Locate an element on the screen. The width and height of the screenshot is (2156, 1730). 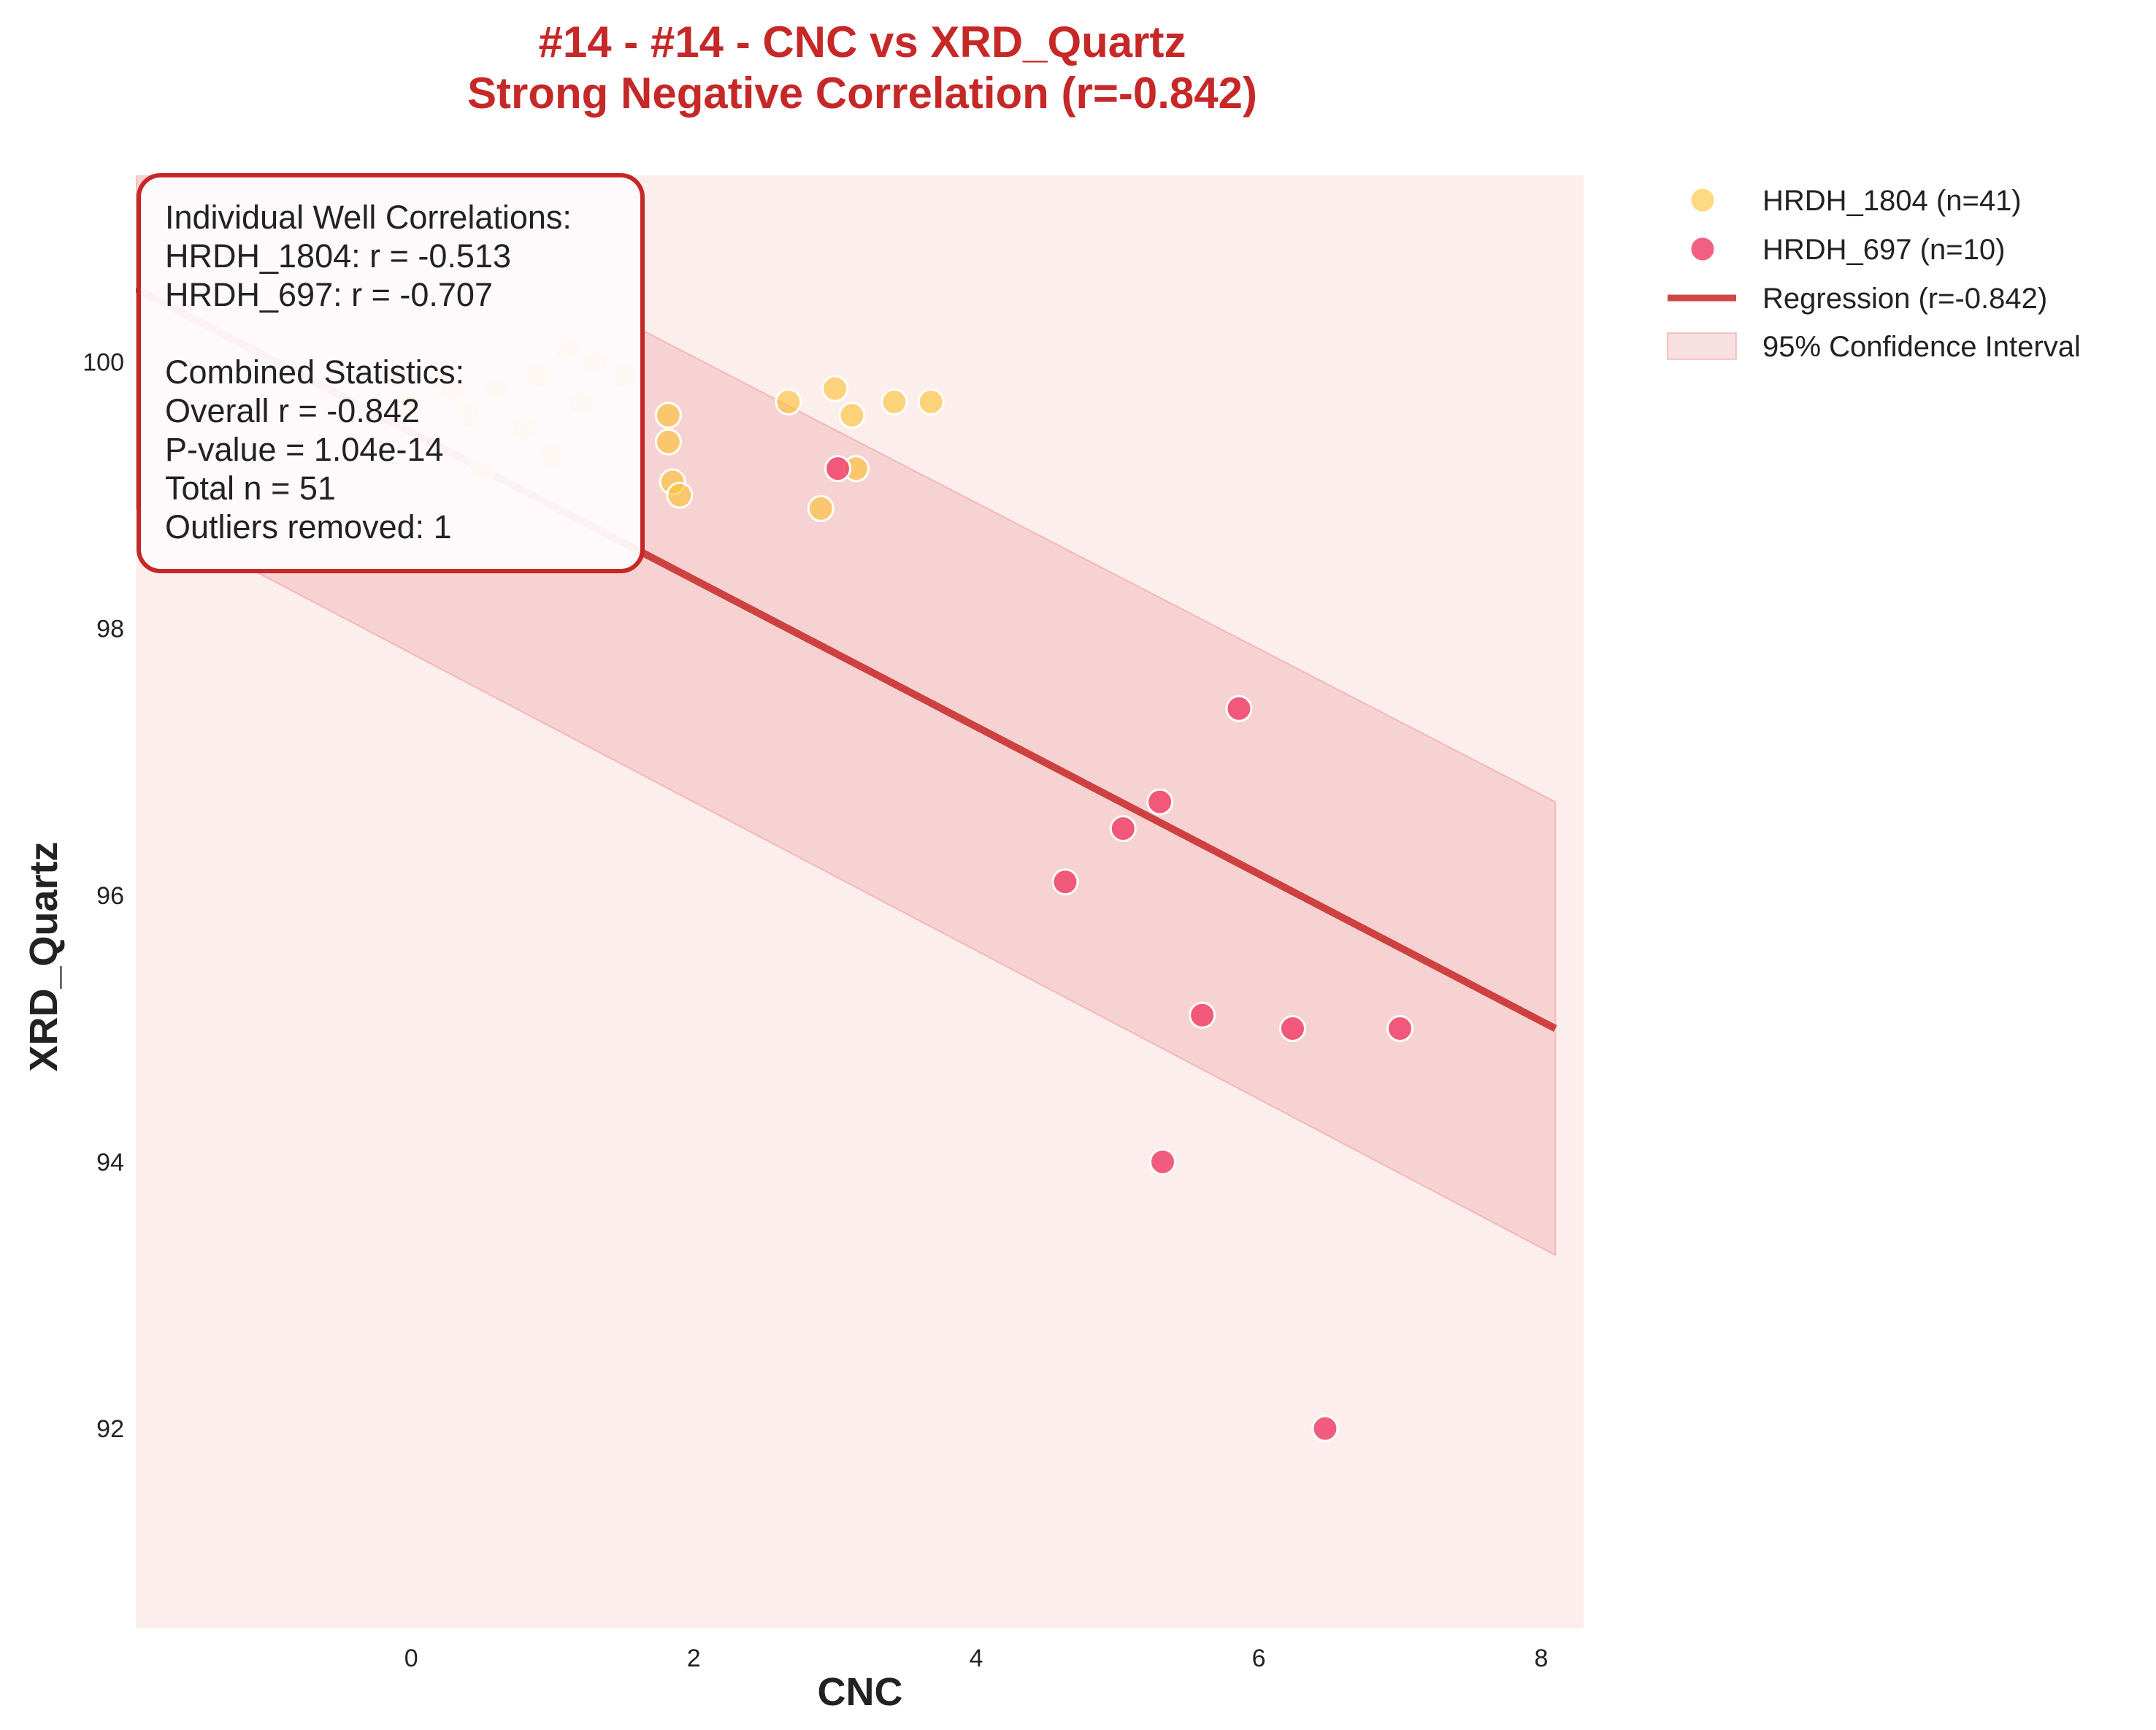
x-tick-label-4: 4 is located at coordinates (976, 1658).